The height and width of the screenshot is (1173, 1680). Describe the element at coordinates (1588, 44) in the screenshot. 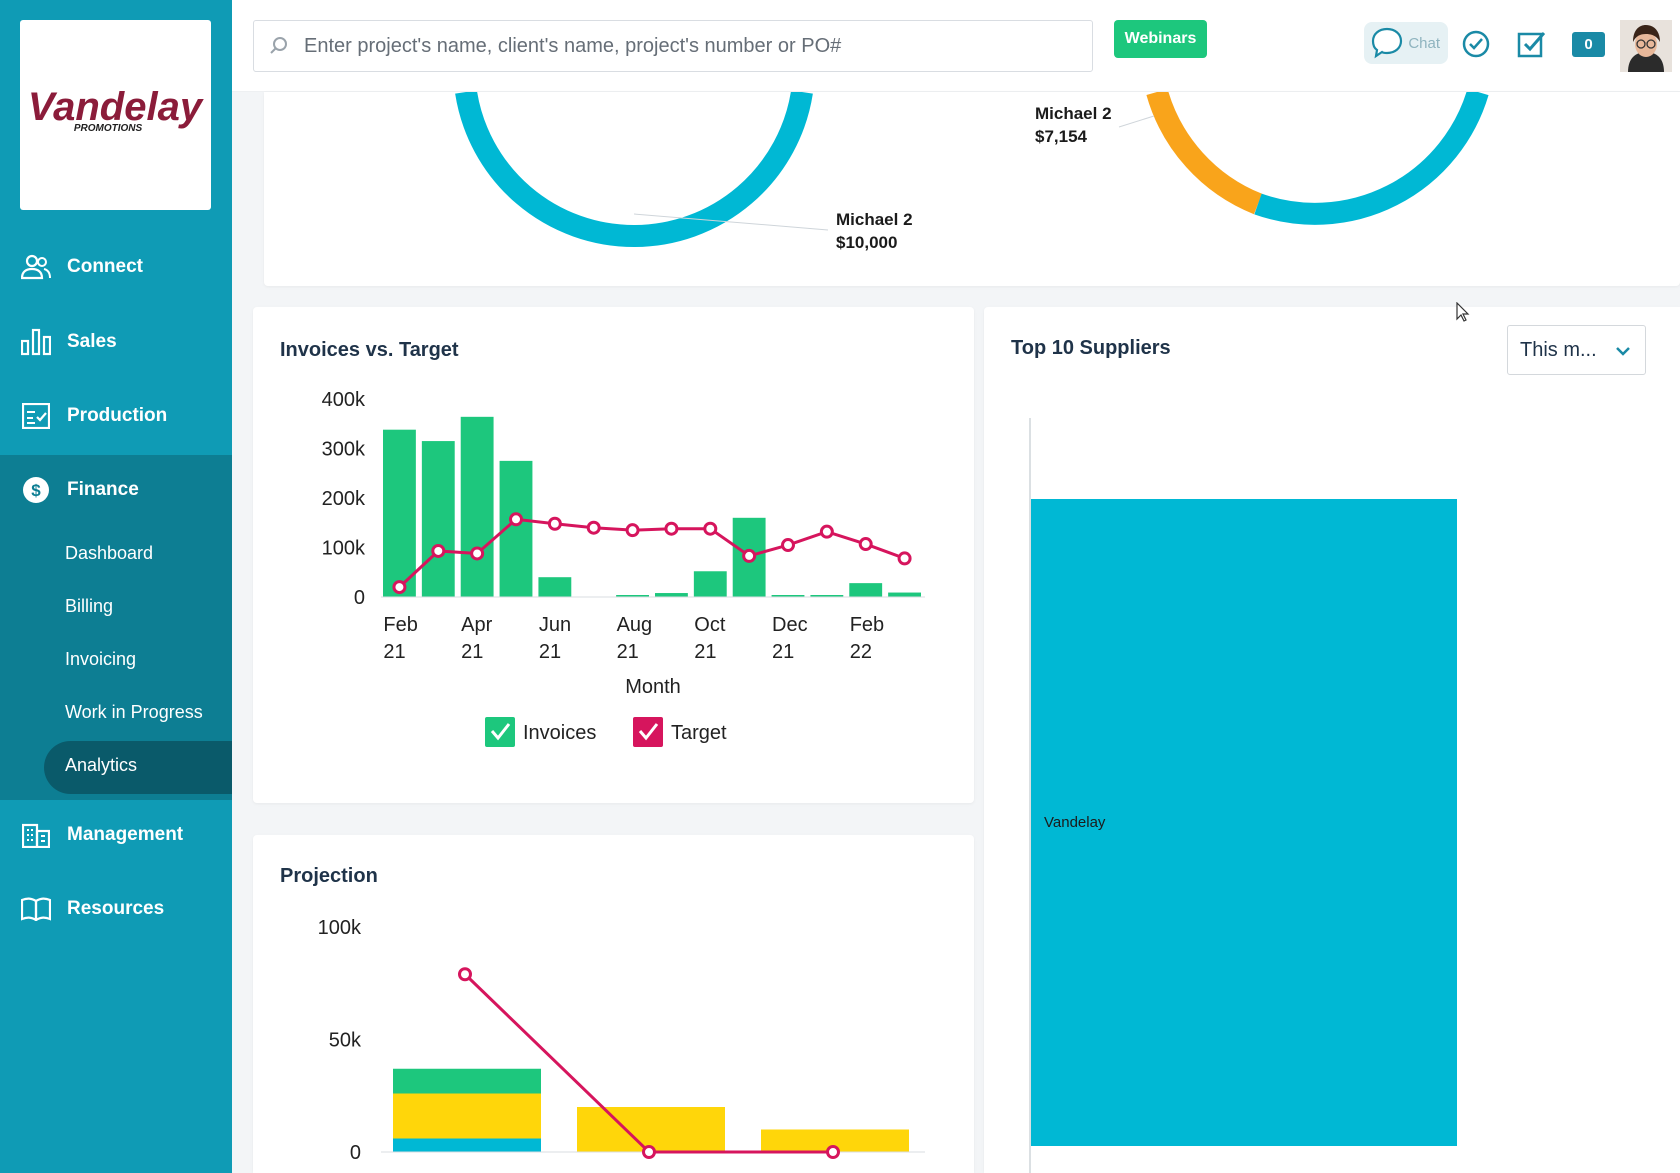

I see `notification-counter: 0` at that location.